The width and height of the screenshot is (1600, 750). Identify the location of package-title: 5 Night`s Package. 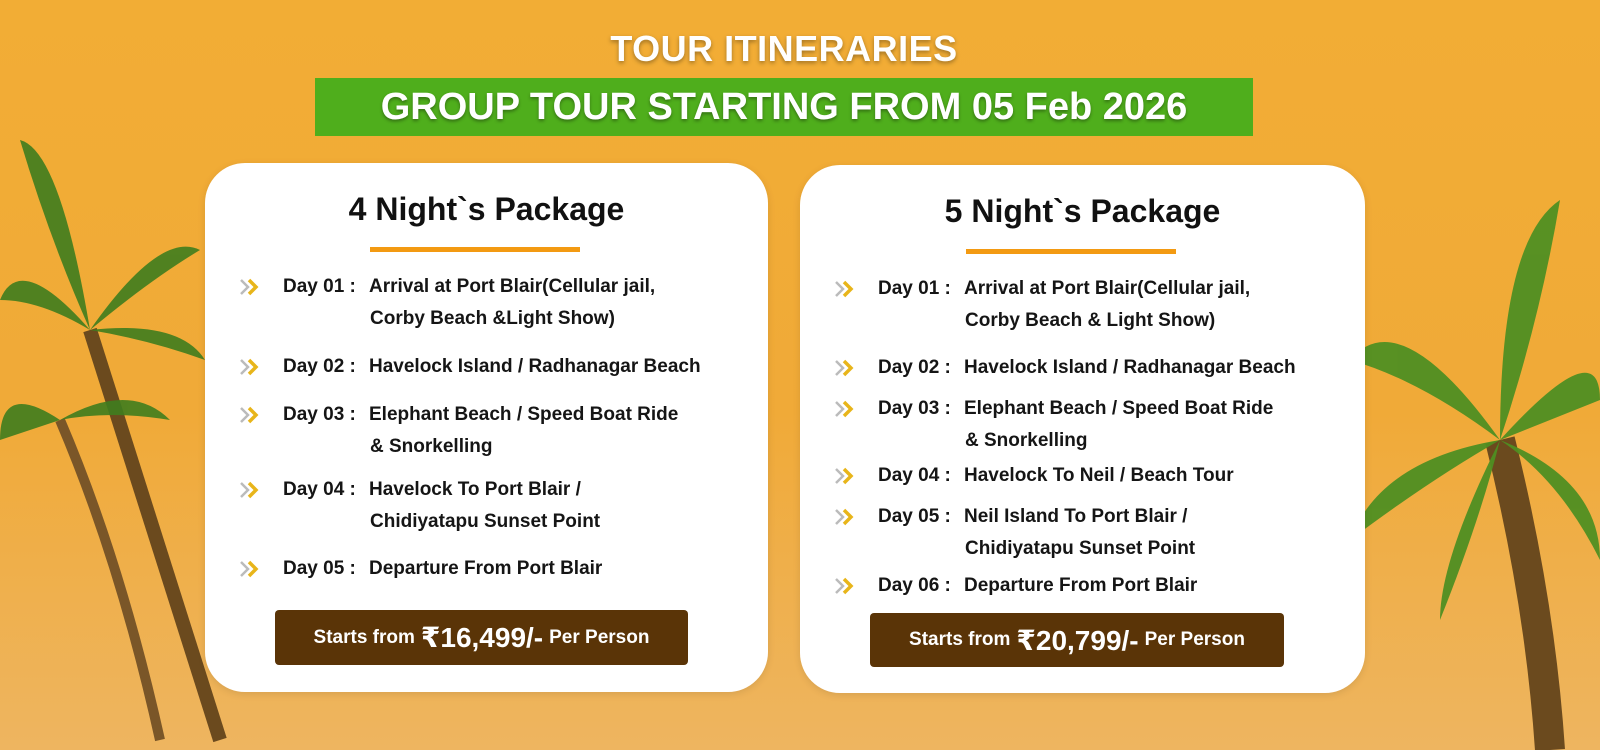
(1082, 211).